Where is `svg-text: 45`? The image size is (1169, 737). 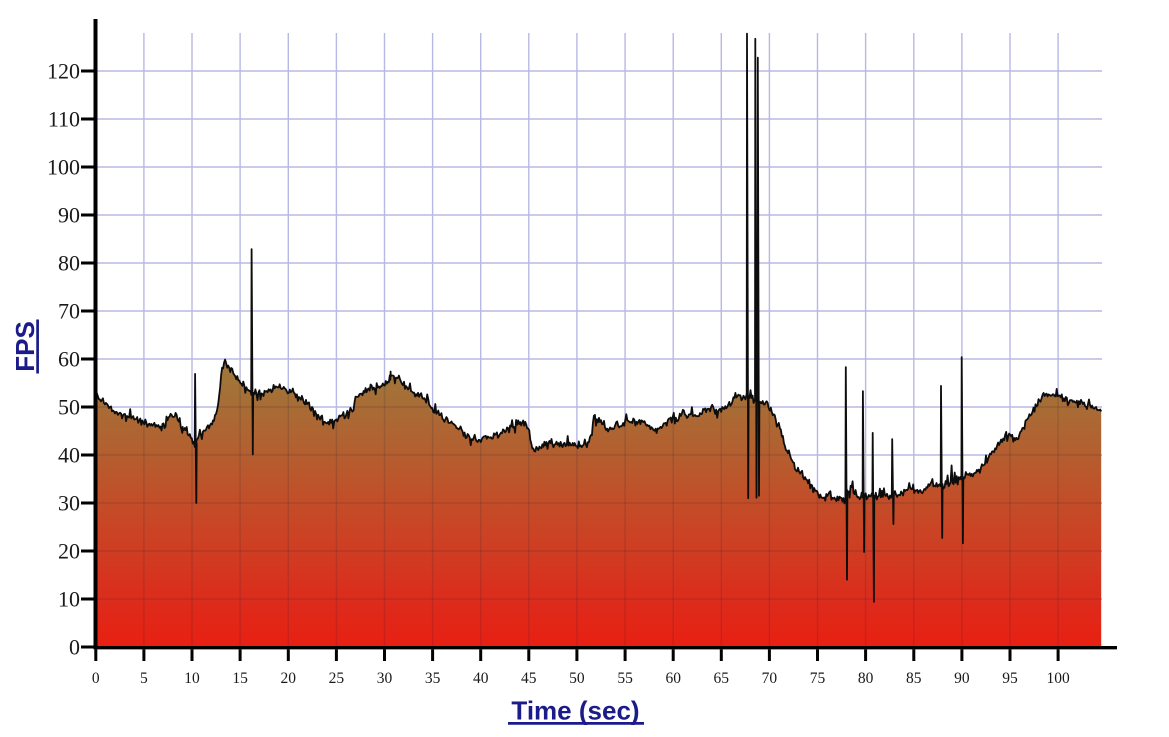 svg-text: 45 is located at coordinates (529, 678).